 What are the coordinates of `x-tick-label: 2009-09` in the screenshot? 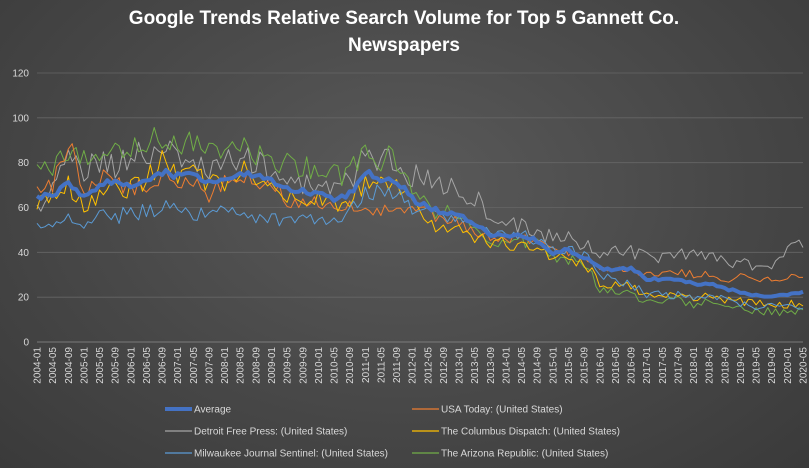 It's located at (303, 365).